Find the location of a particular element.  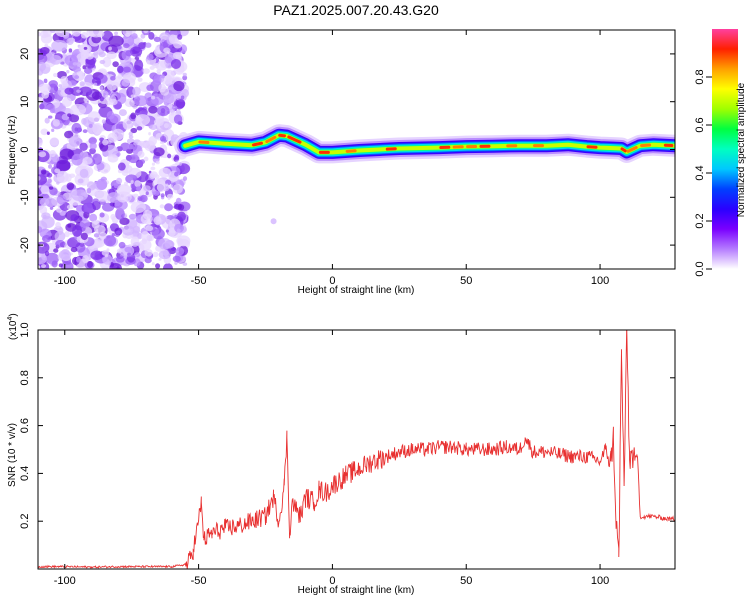

colorbar-tick-label: 0.0 is located at coordinates (700, 268).